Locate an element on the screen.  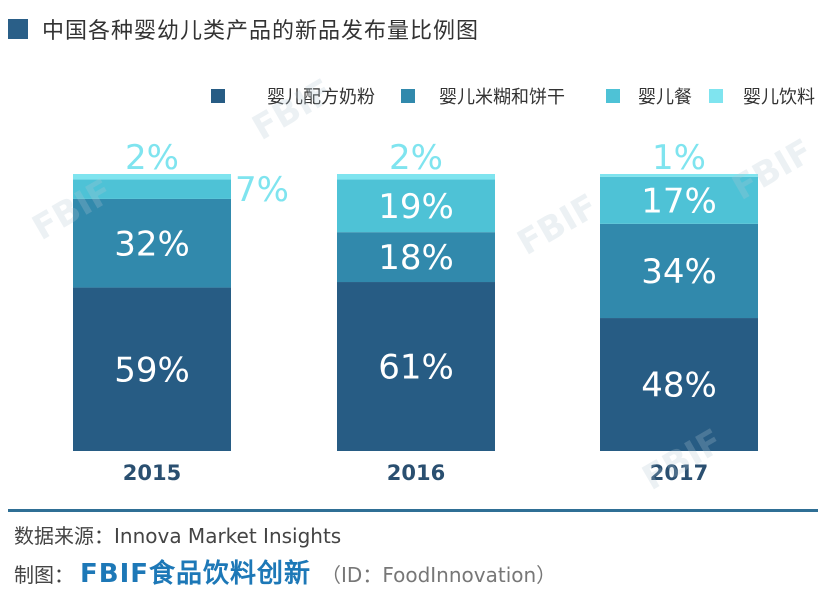
chart-credit: 制图： FBIF食品饮料创新 （ID：FoodInnovation） is located at coordinates (285, 571).